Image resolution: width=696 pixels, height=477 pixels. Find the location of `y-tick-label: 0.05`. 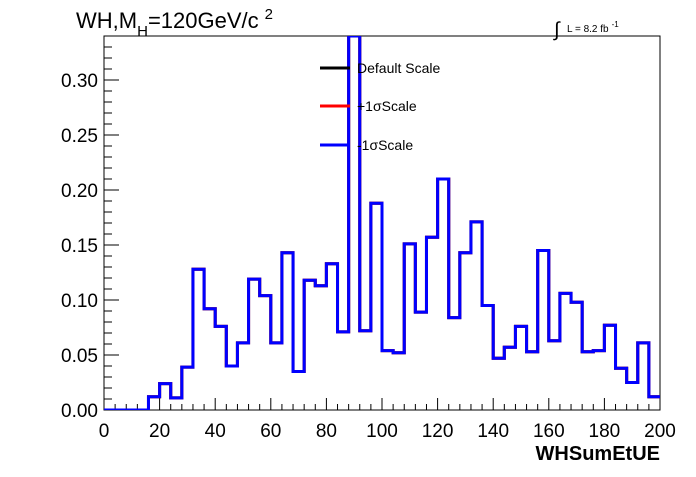

y-tick-label: 0.05 is located at coordinates (79, 356).